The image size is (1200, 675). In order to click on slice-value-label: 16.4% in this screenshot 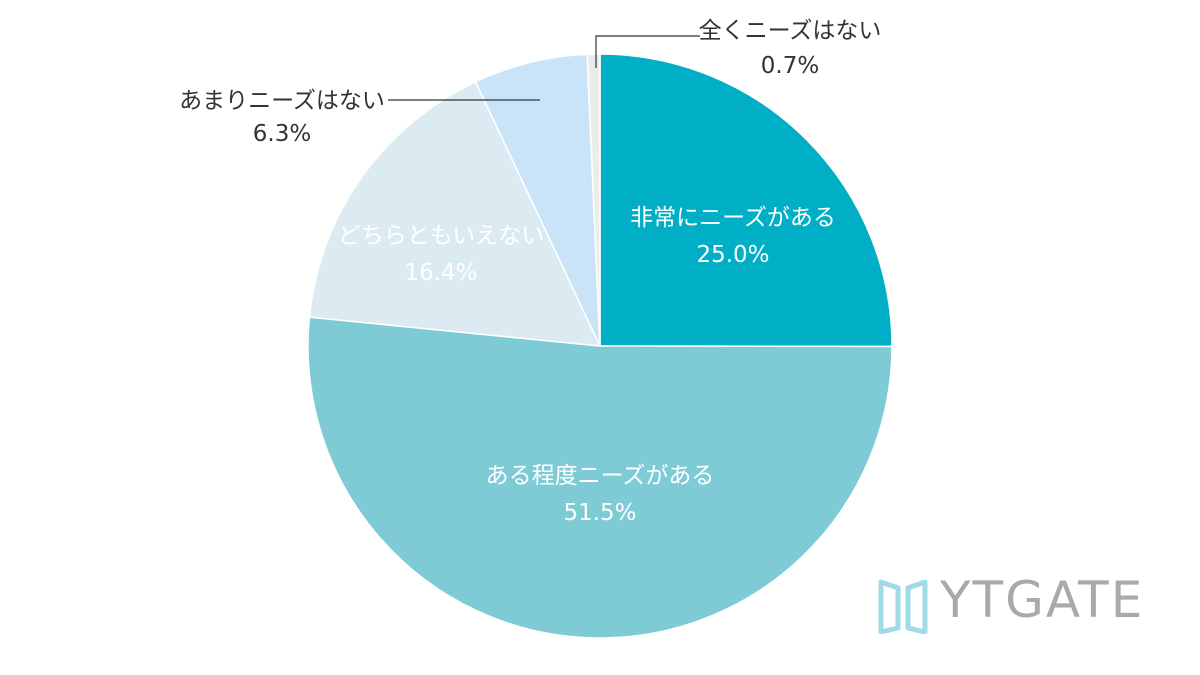, I will do `click(440, 273)`.